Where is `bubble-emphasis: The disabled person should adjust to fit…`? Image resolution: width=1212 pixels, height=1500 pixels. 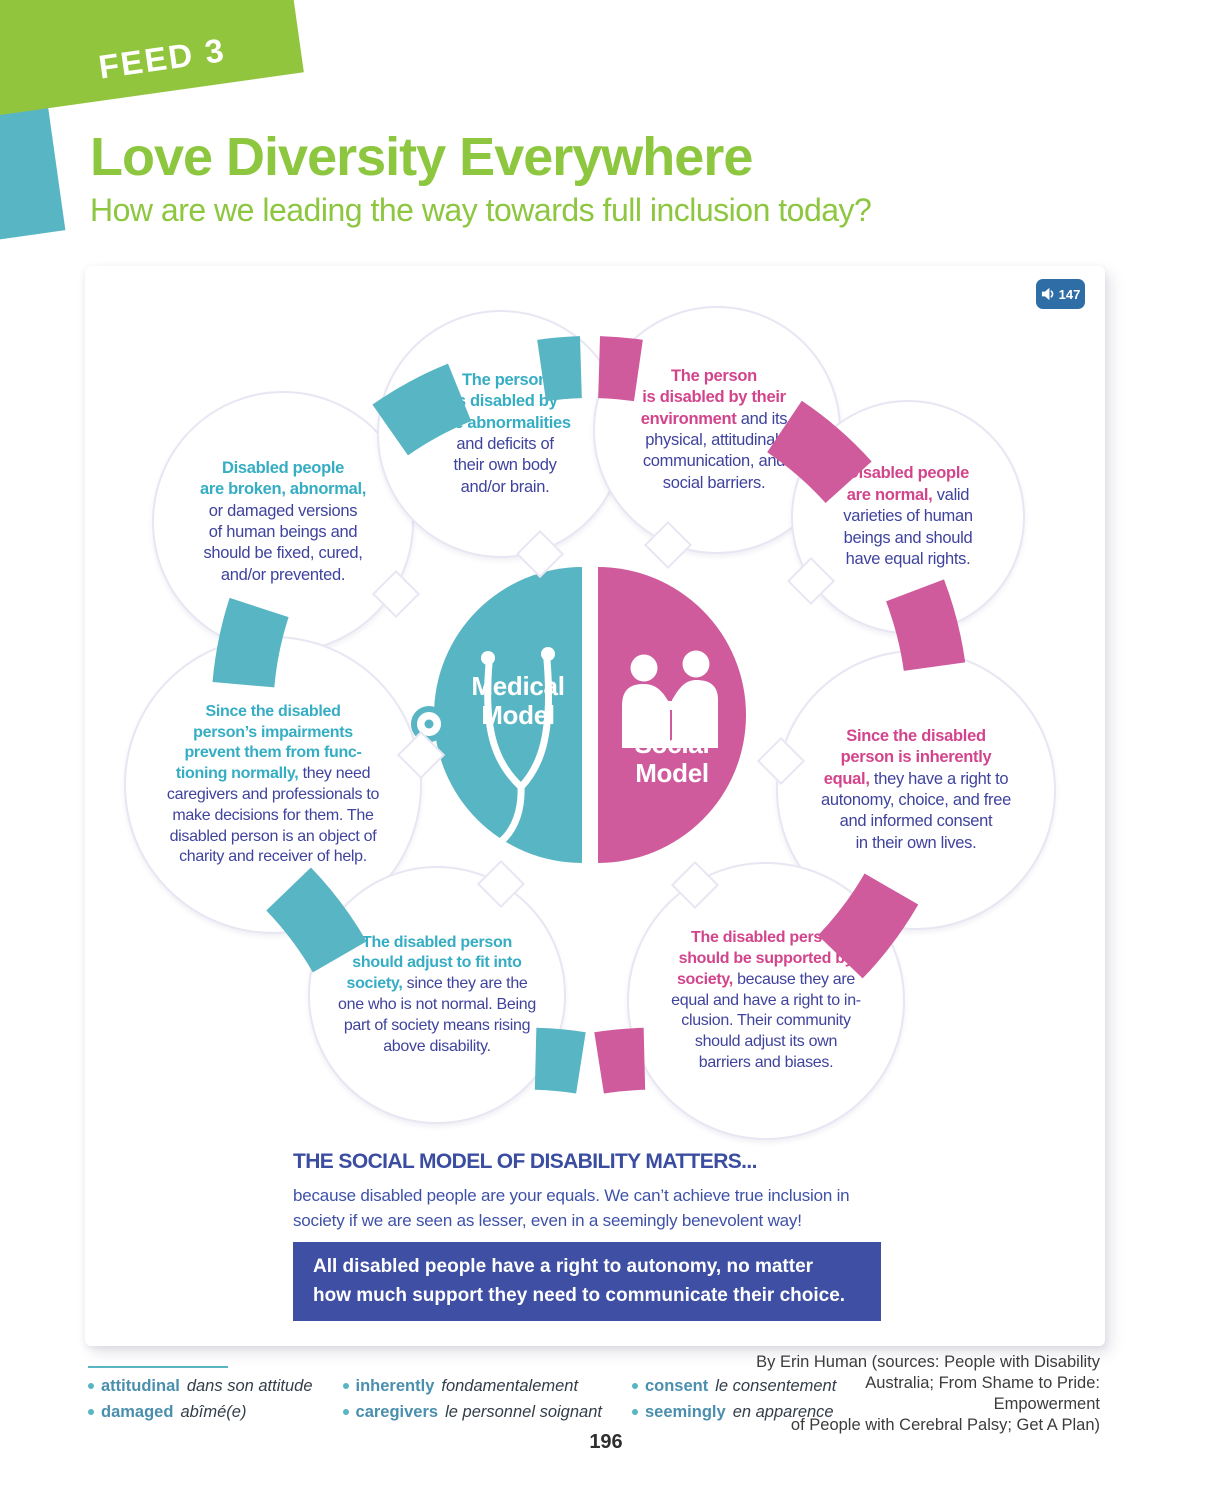
bubble-emphasis: The disabled person should adjust to fit… is located at coordinates (434, 963).